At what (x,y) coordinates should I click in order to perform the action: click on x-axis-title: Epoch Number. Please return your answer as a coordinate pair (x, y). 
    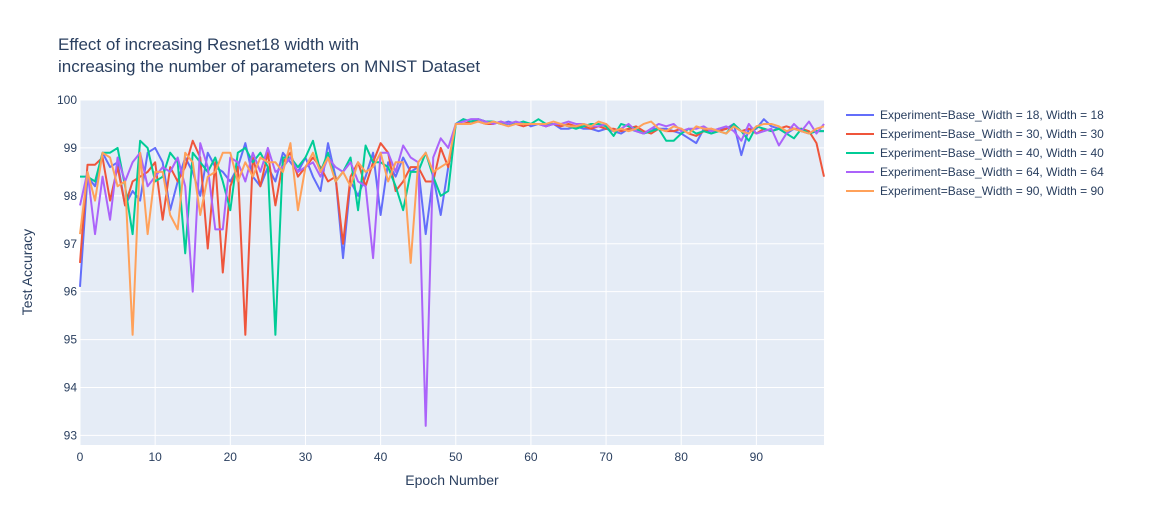
    Looking at the image, I should click on (452, 480).